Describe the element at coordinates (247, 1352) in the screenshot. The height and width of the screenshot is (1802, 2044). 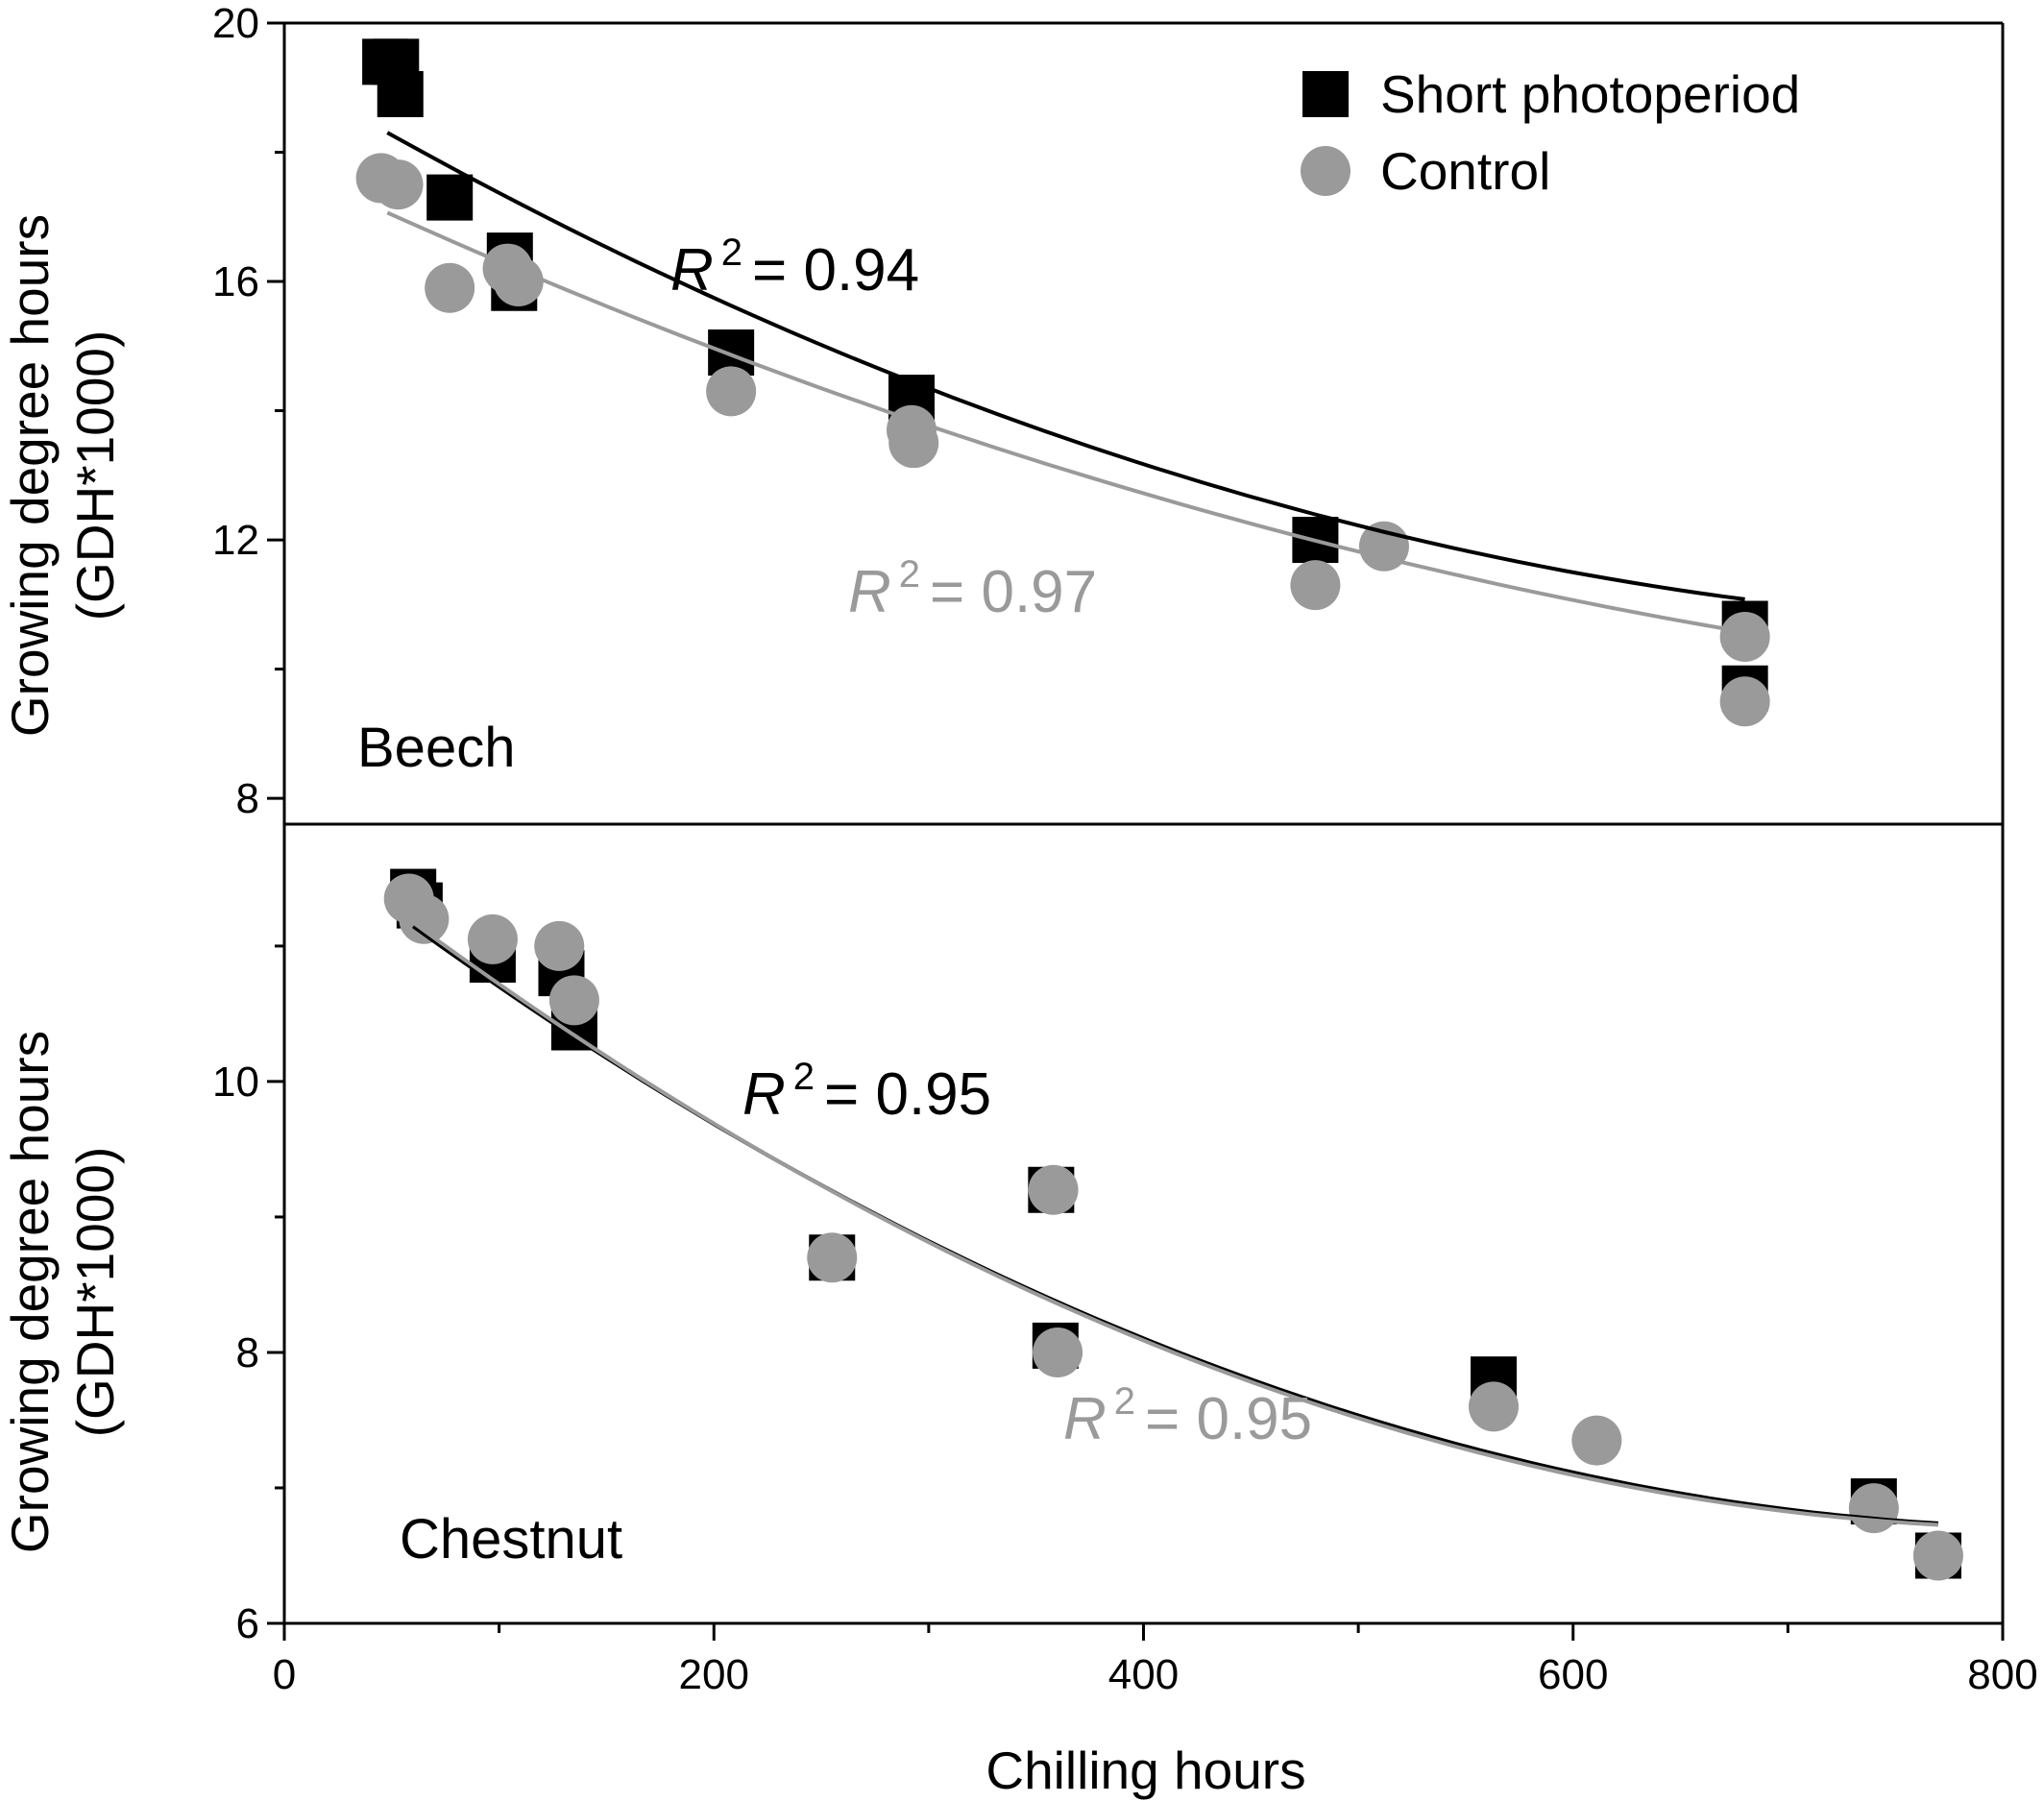
I see `chestnut-y-tick-label: 8` at that location.